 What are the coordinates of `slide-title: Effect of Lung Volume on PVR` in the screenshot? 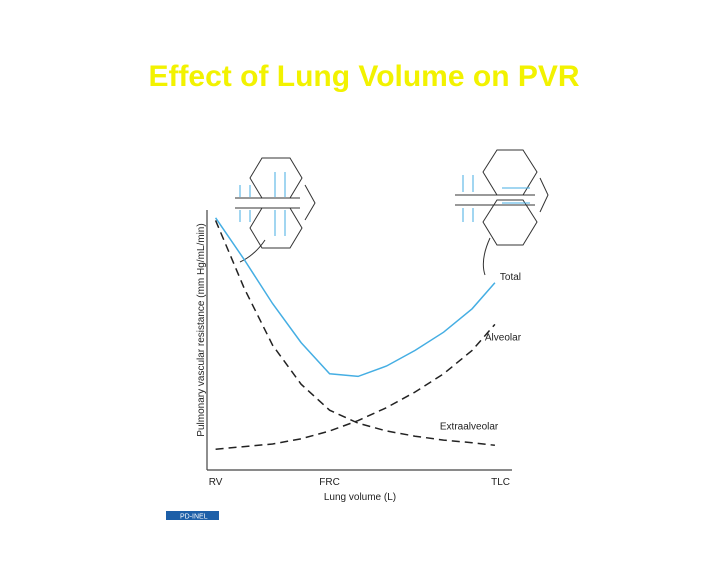 It's located at (363, 76).